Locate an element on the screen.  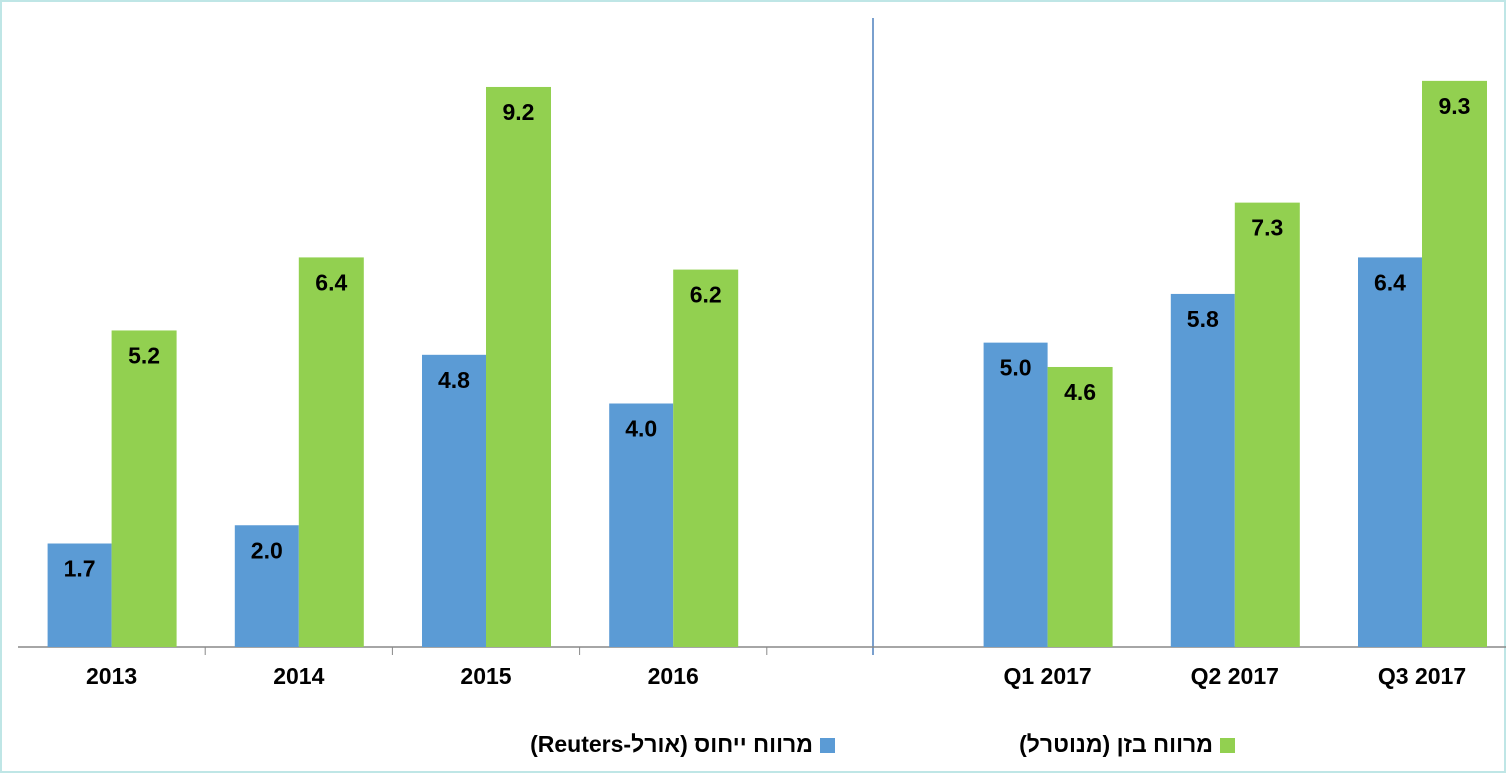
value-label: 6.2 is located at coordinates (706, 295).